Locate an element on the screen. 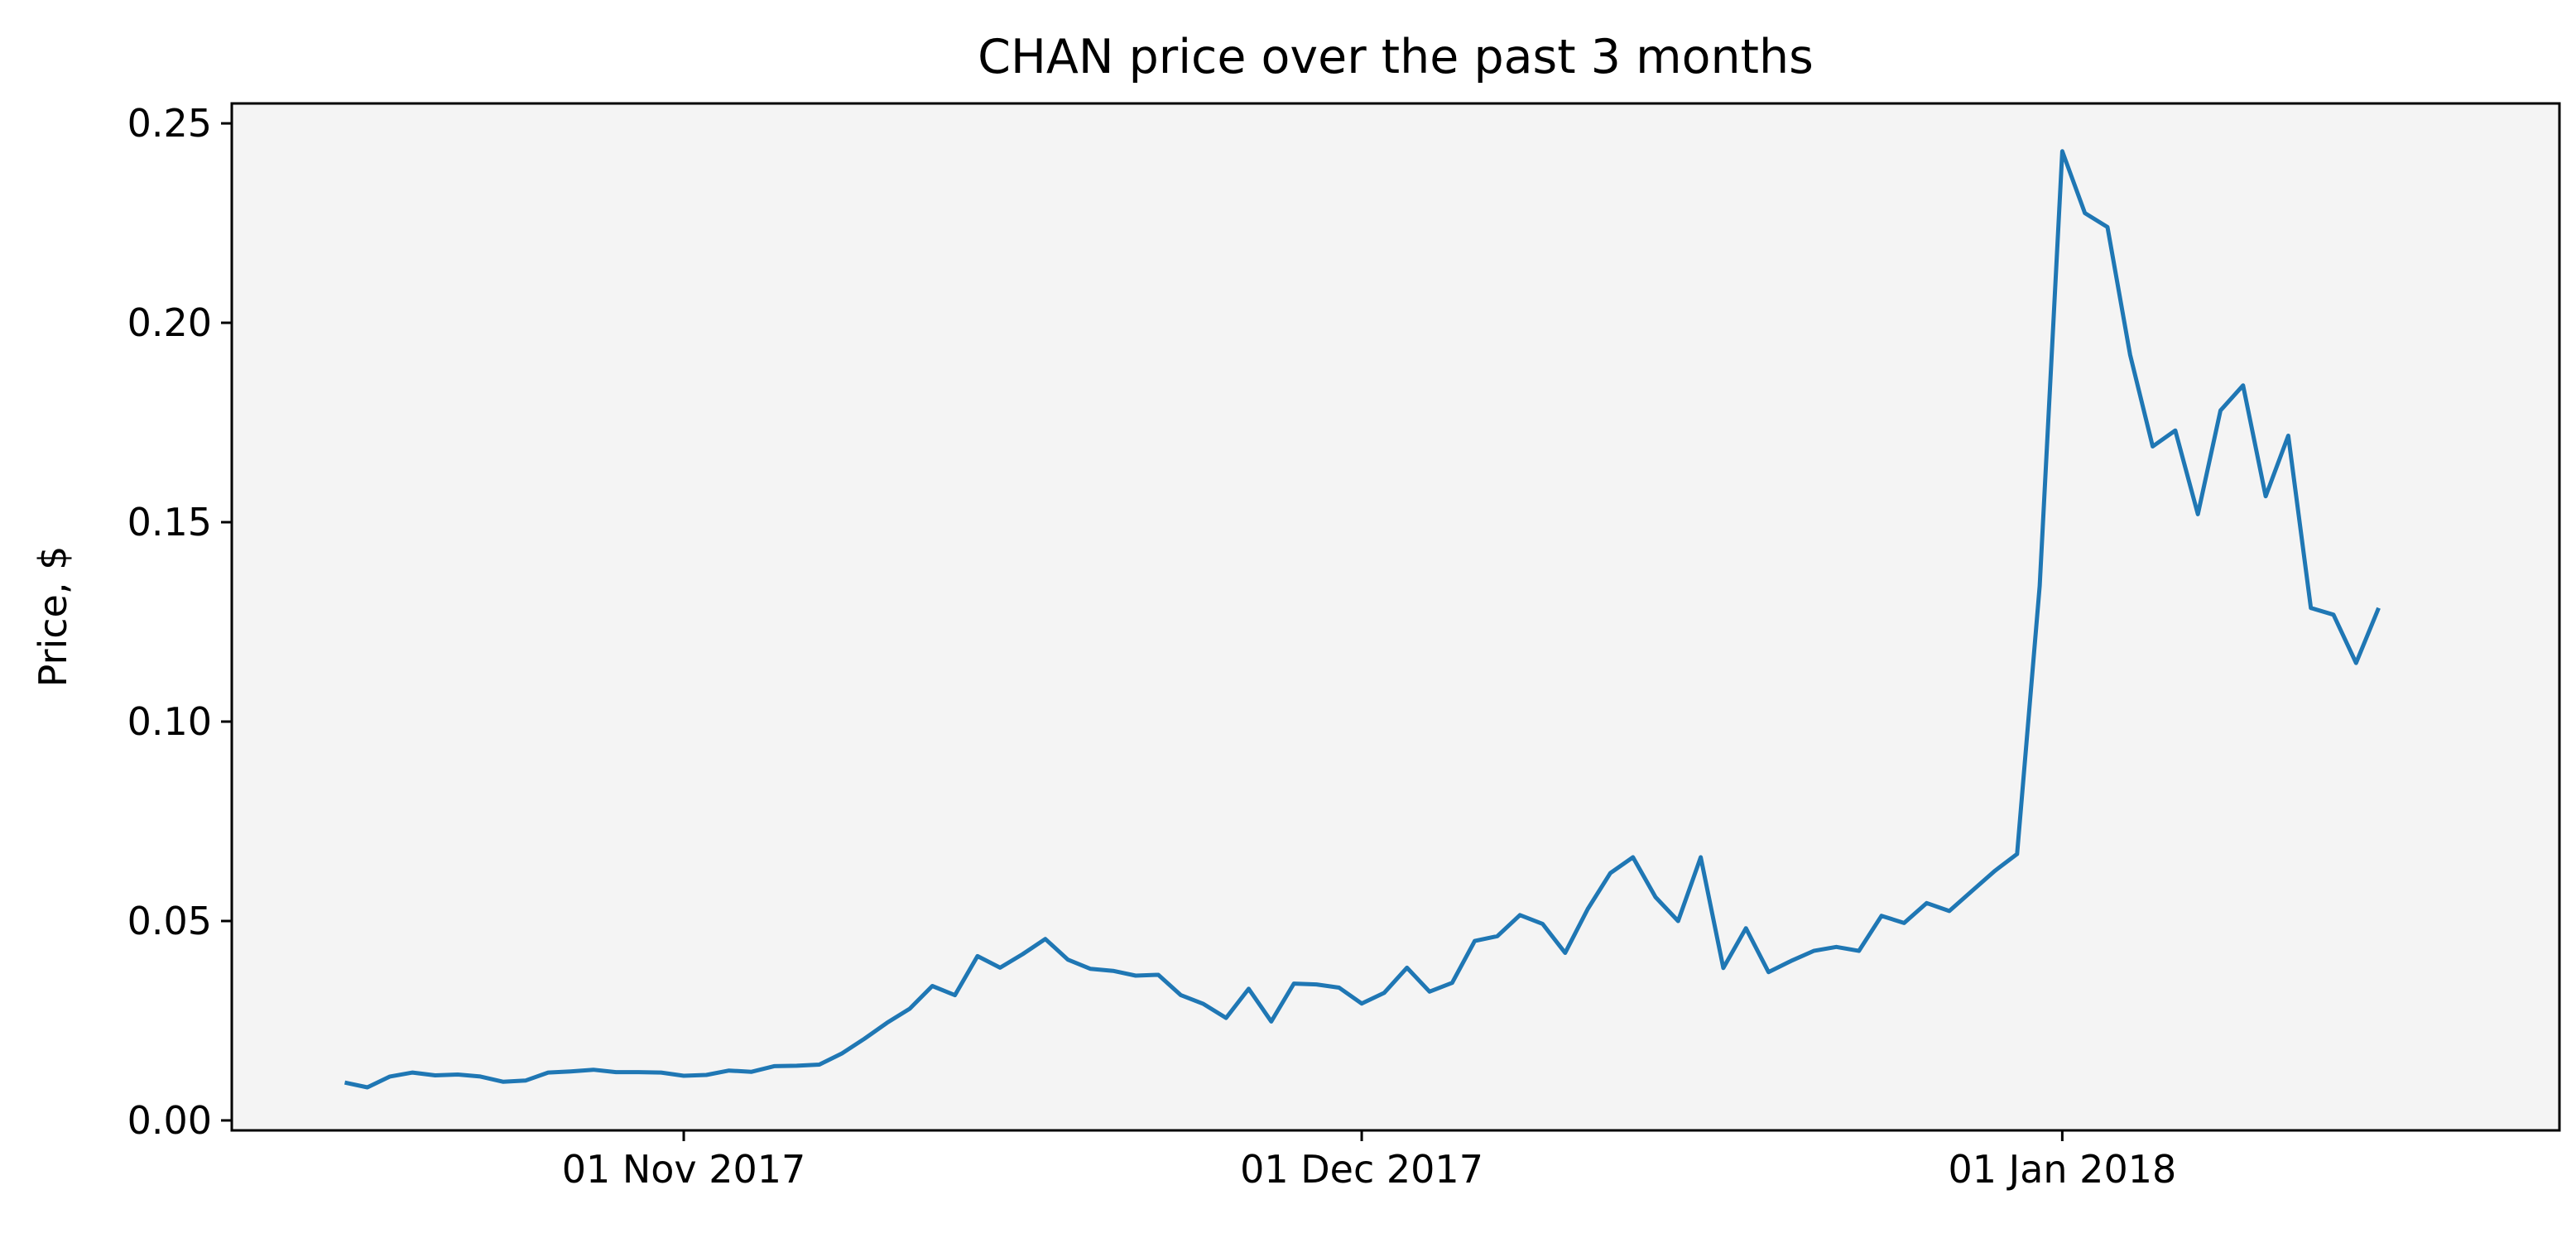  x-axis: 01 Nov 2017 01 Dec 2017 01 Jan 2018 is located at coordinates (1369, 1161).